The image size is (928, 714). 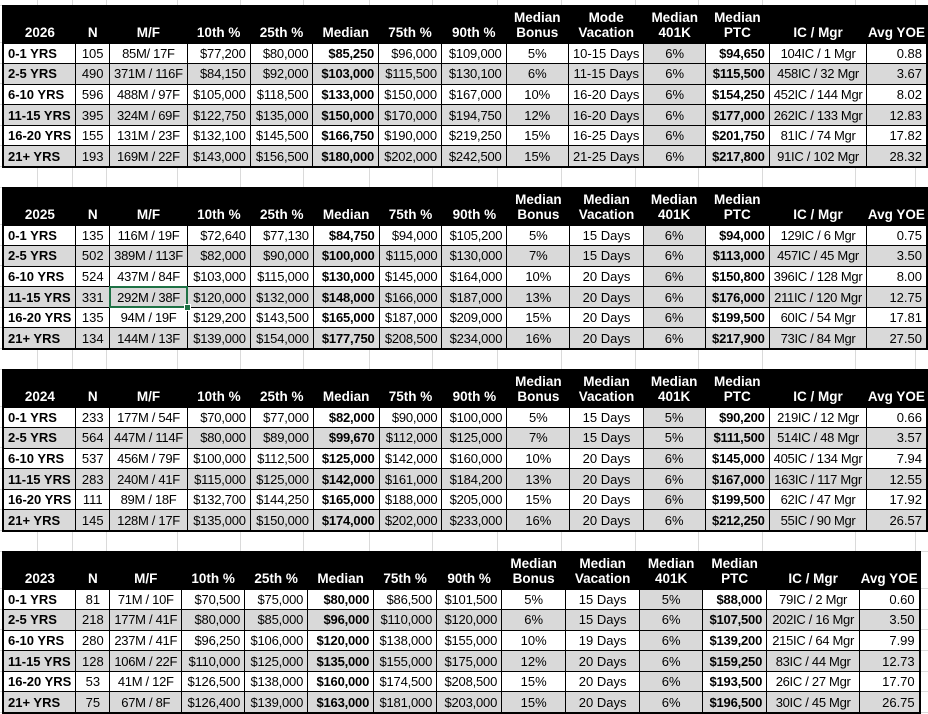 What do you see at coordinates (93, 520) in the screenshot?
I see `cell-2024-r5-n: 145` at bounding box center [93, 520].